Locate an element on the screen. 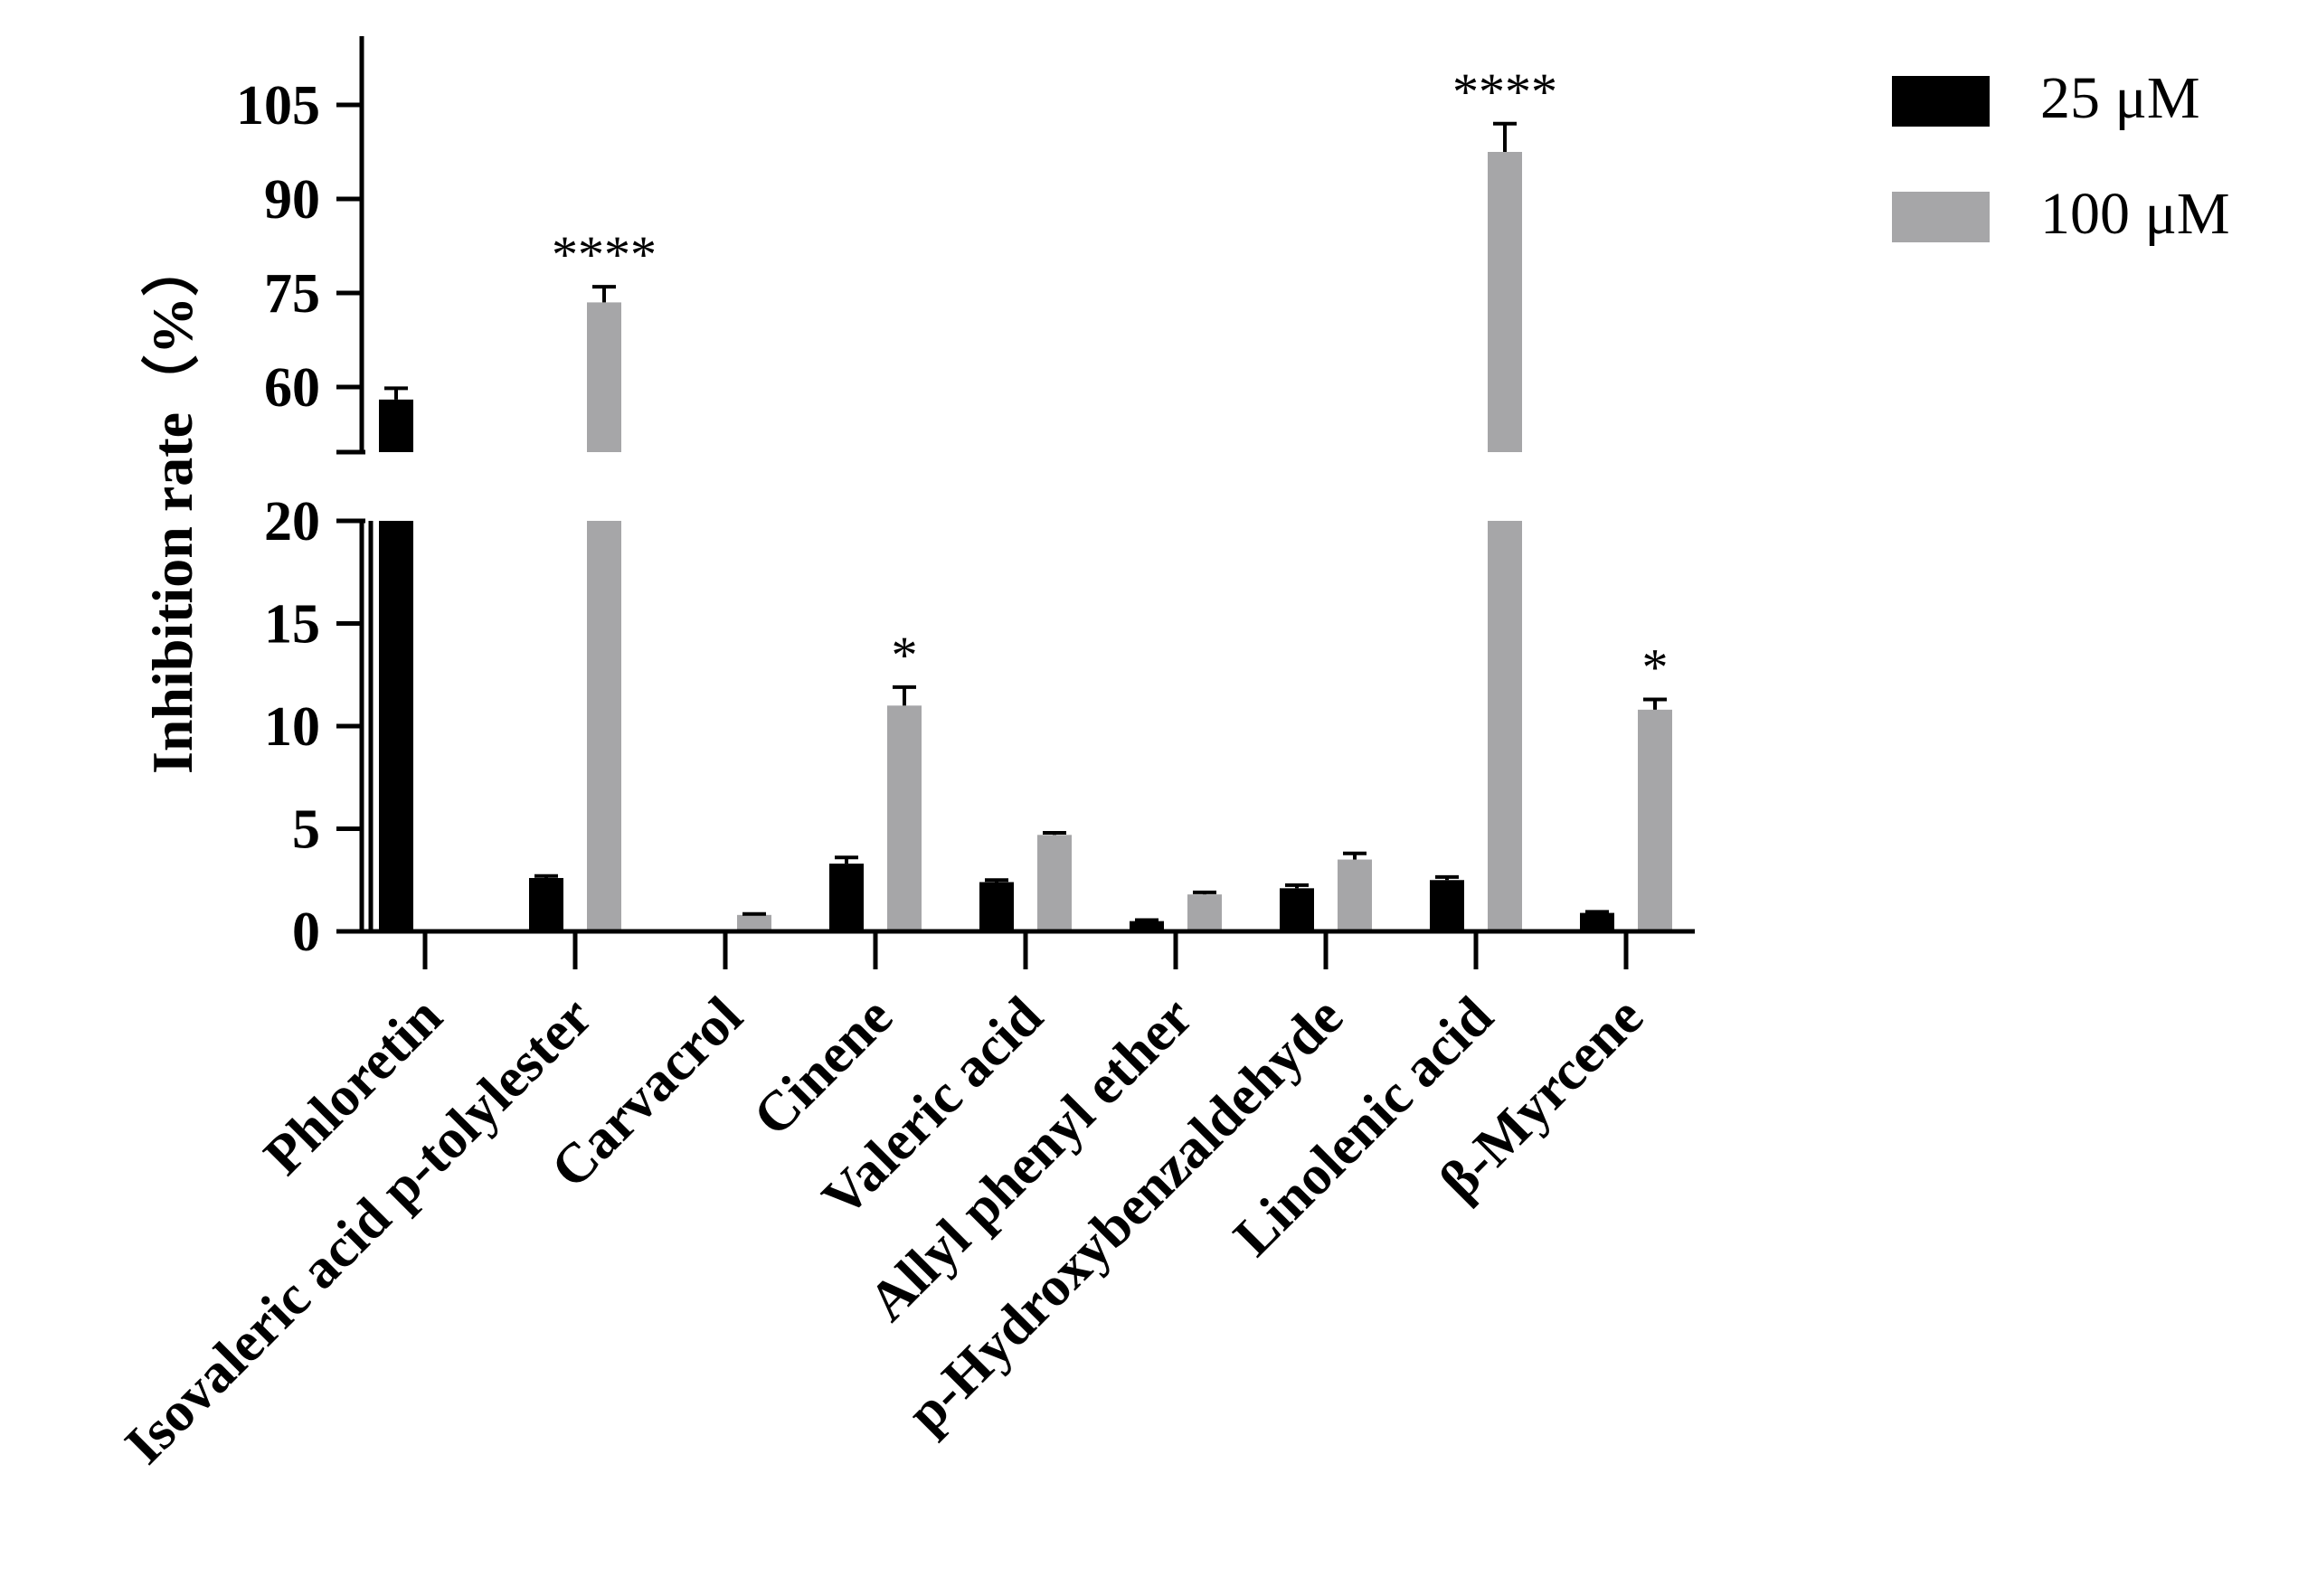 This screenshot has width=2317, height=1596. y-tick-label: 90 is located at coordinates (292, 200).